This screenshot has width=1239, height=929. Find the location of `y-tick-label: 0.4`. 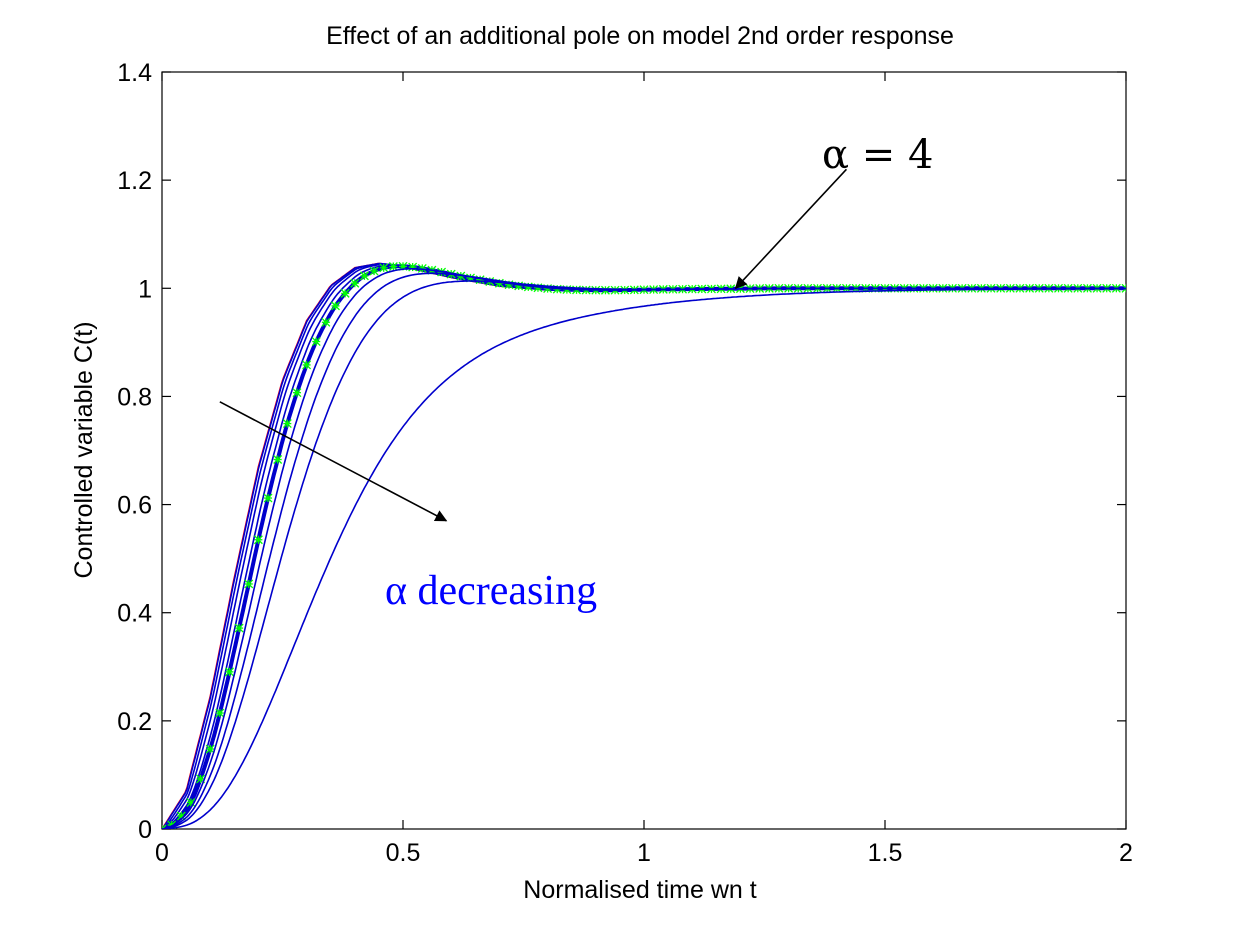

y-tick-label: 0.4 is located at coordinates (134, 614).